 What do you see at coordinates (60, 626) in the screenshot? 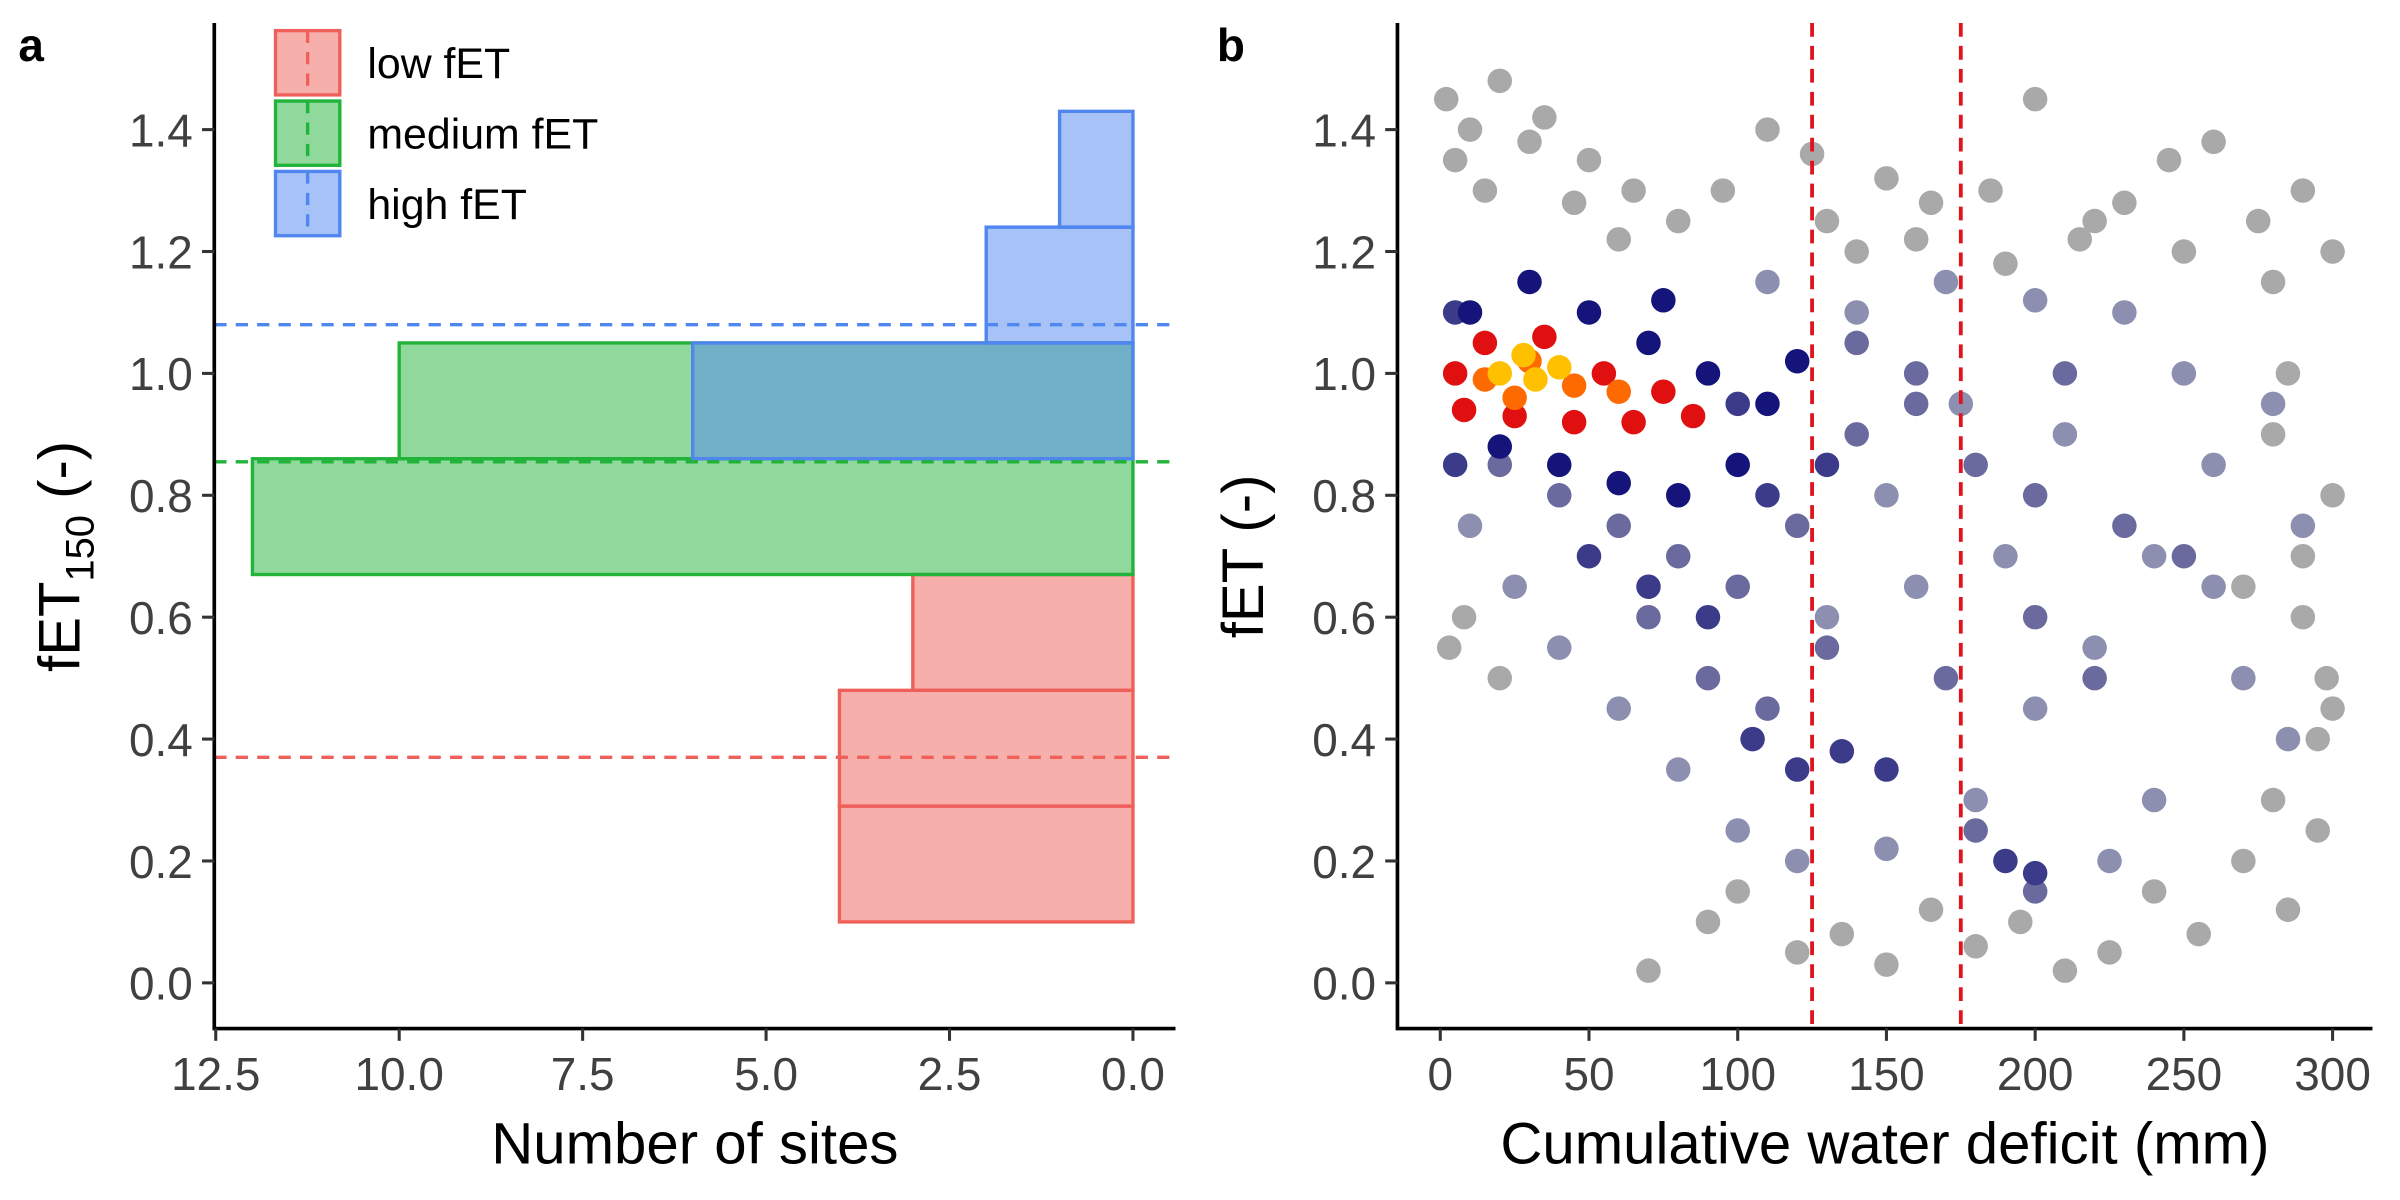
I see `y-axis-title-main: fET` at bounding box center [60, 626].